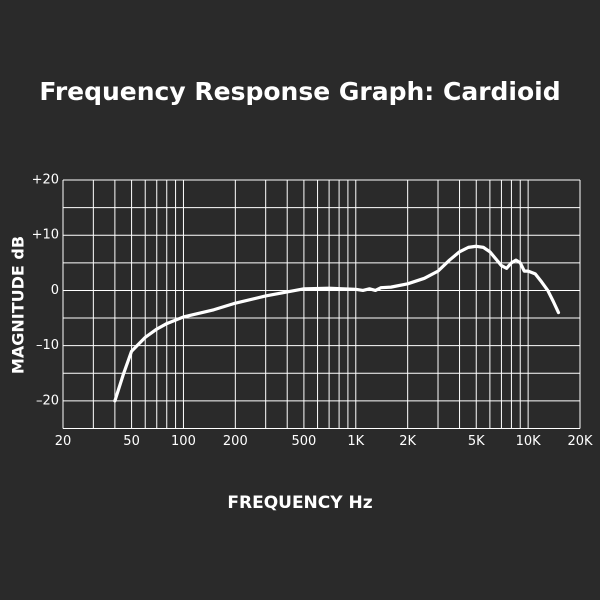 This screenshot has width=600, height=600. Describe the element at coordinates (18, 305) in the screenshot. I see `y-axis-label: MAGNITUDE dB` at that location.